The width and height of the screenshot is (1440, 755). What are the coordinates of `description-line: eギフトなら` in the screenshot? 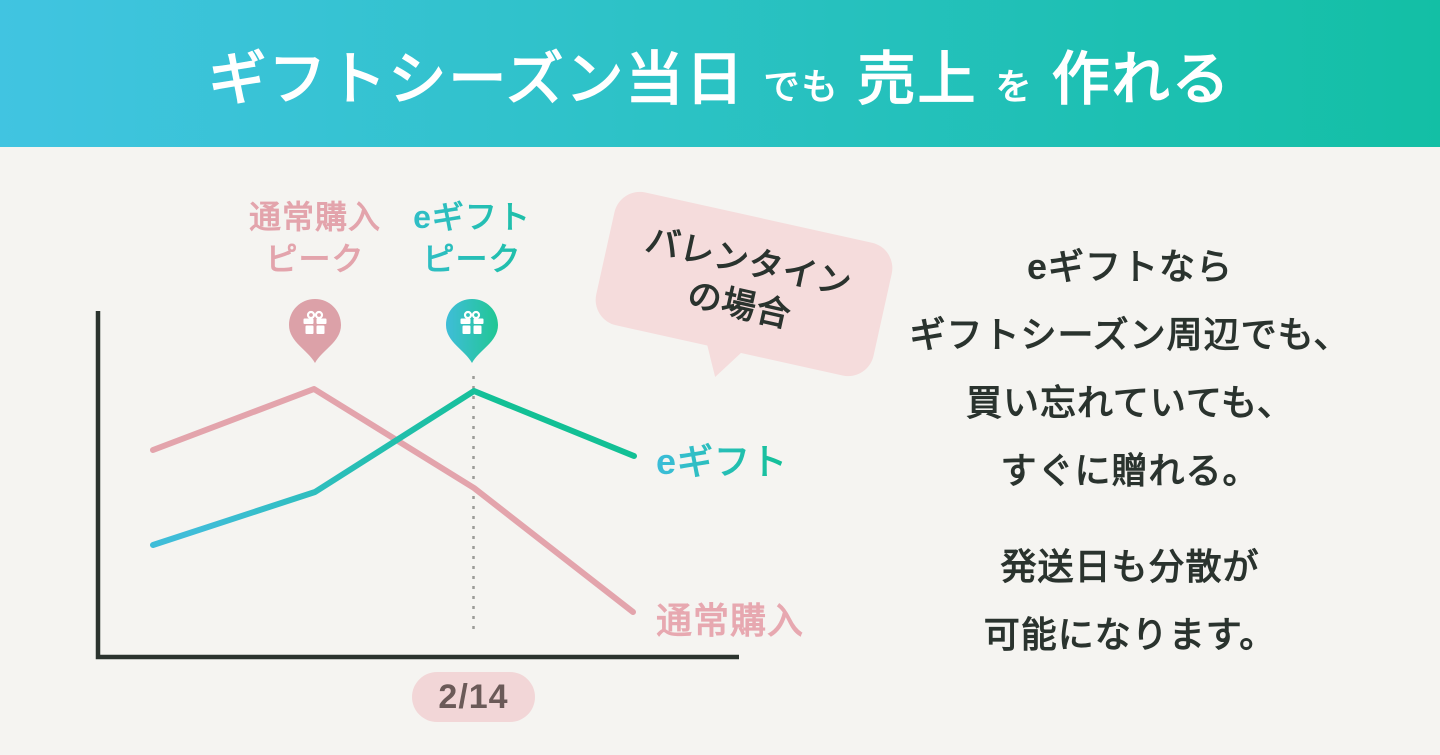 It's located at (1130, 266).